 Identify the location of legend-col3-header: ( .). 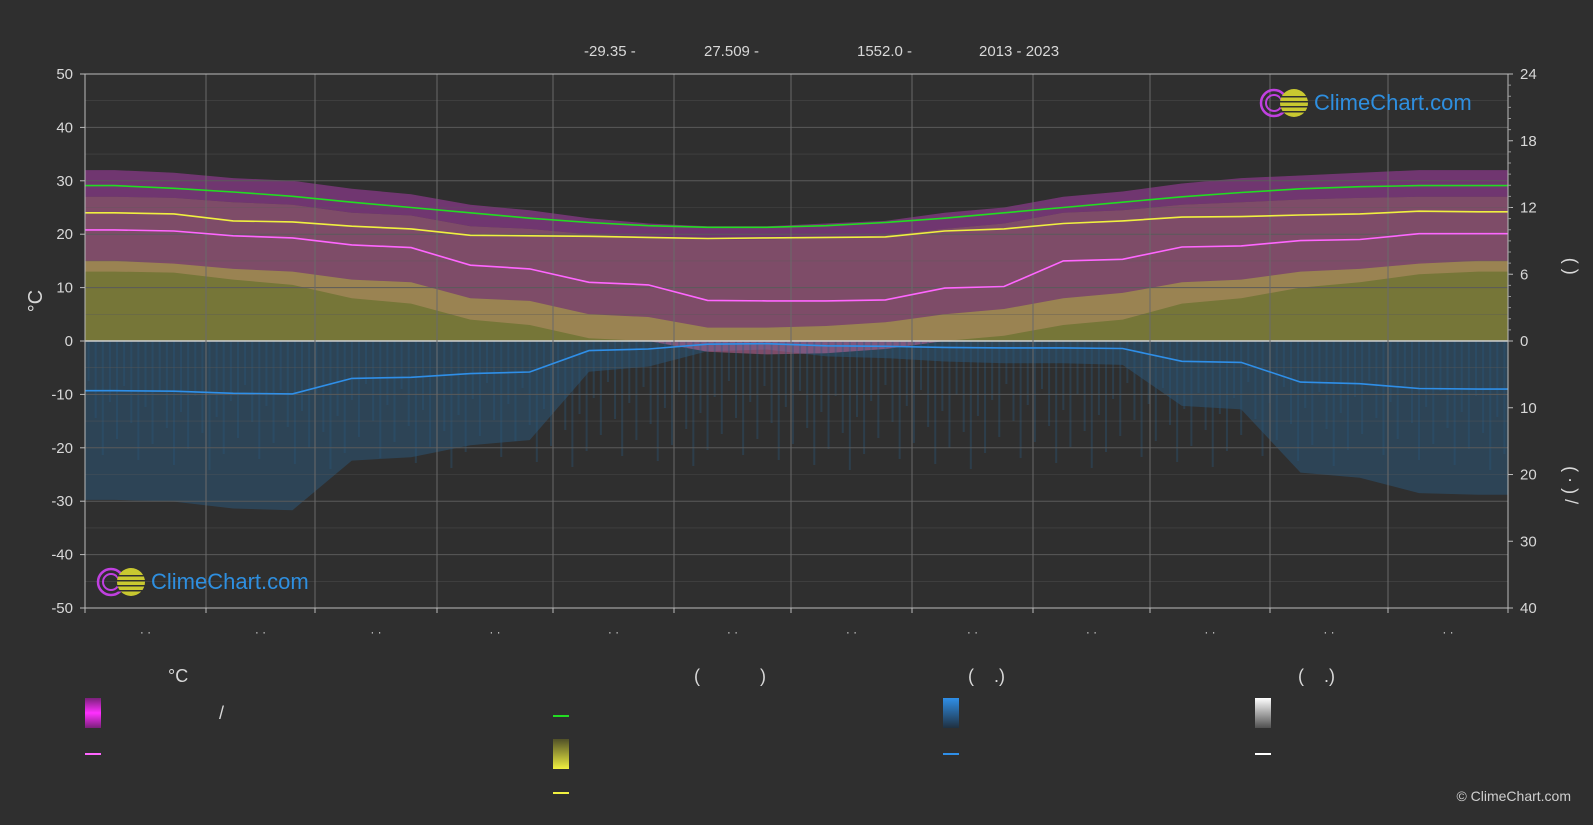
(986, 676).